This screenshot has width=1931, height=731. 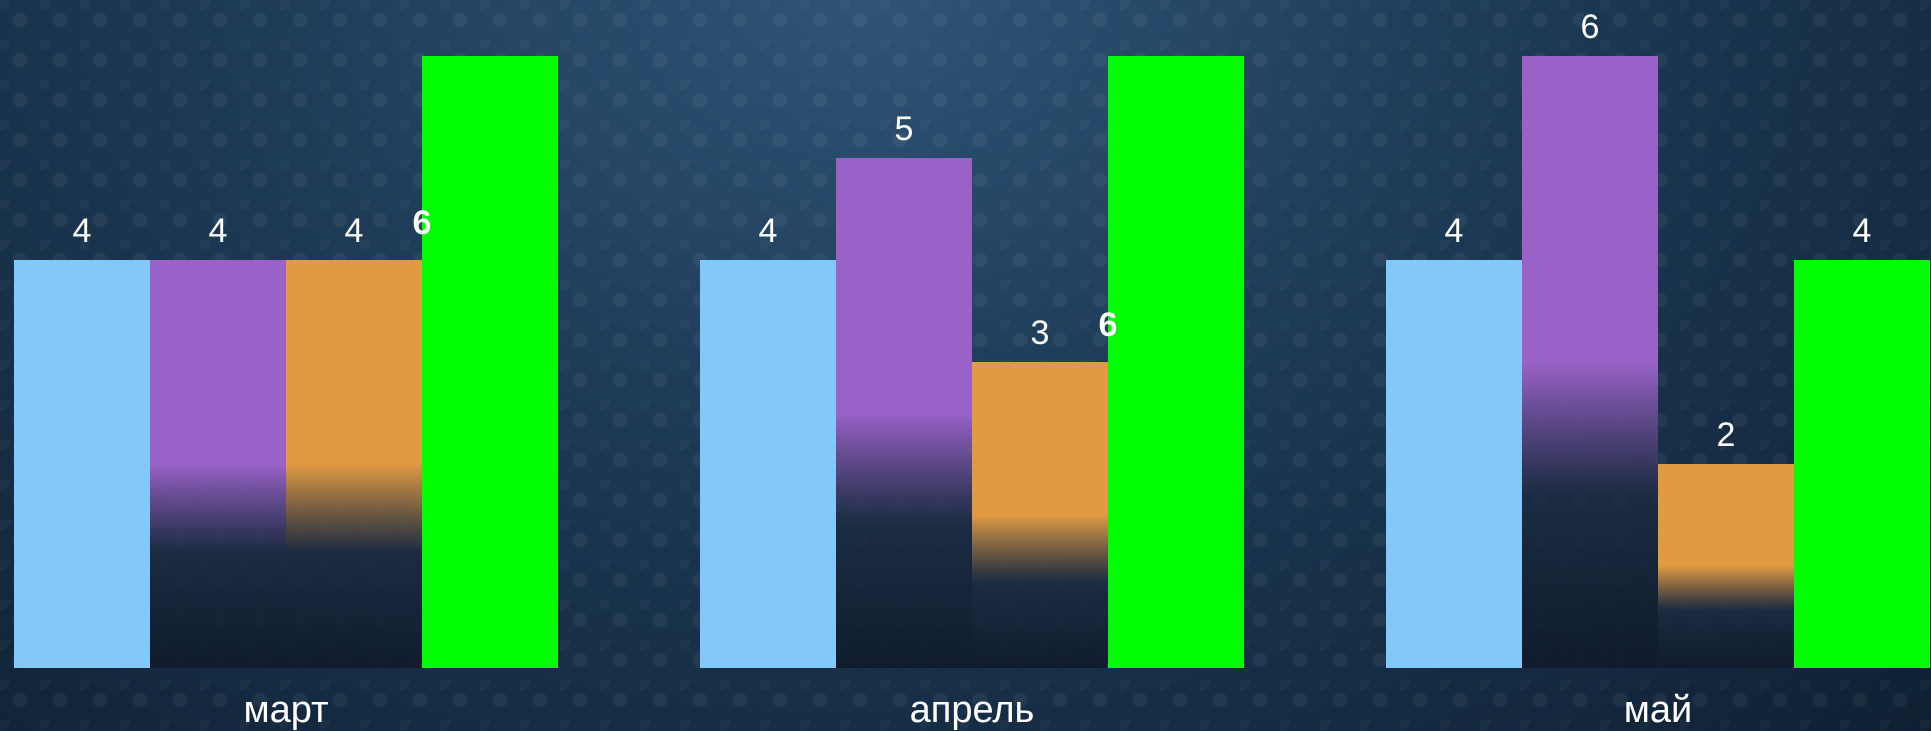 I want to click on bar-май-s2, so click(x=1590, y=362).